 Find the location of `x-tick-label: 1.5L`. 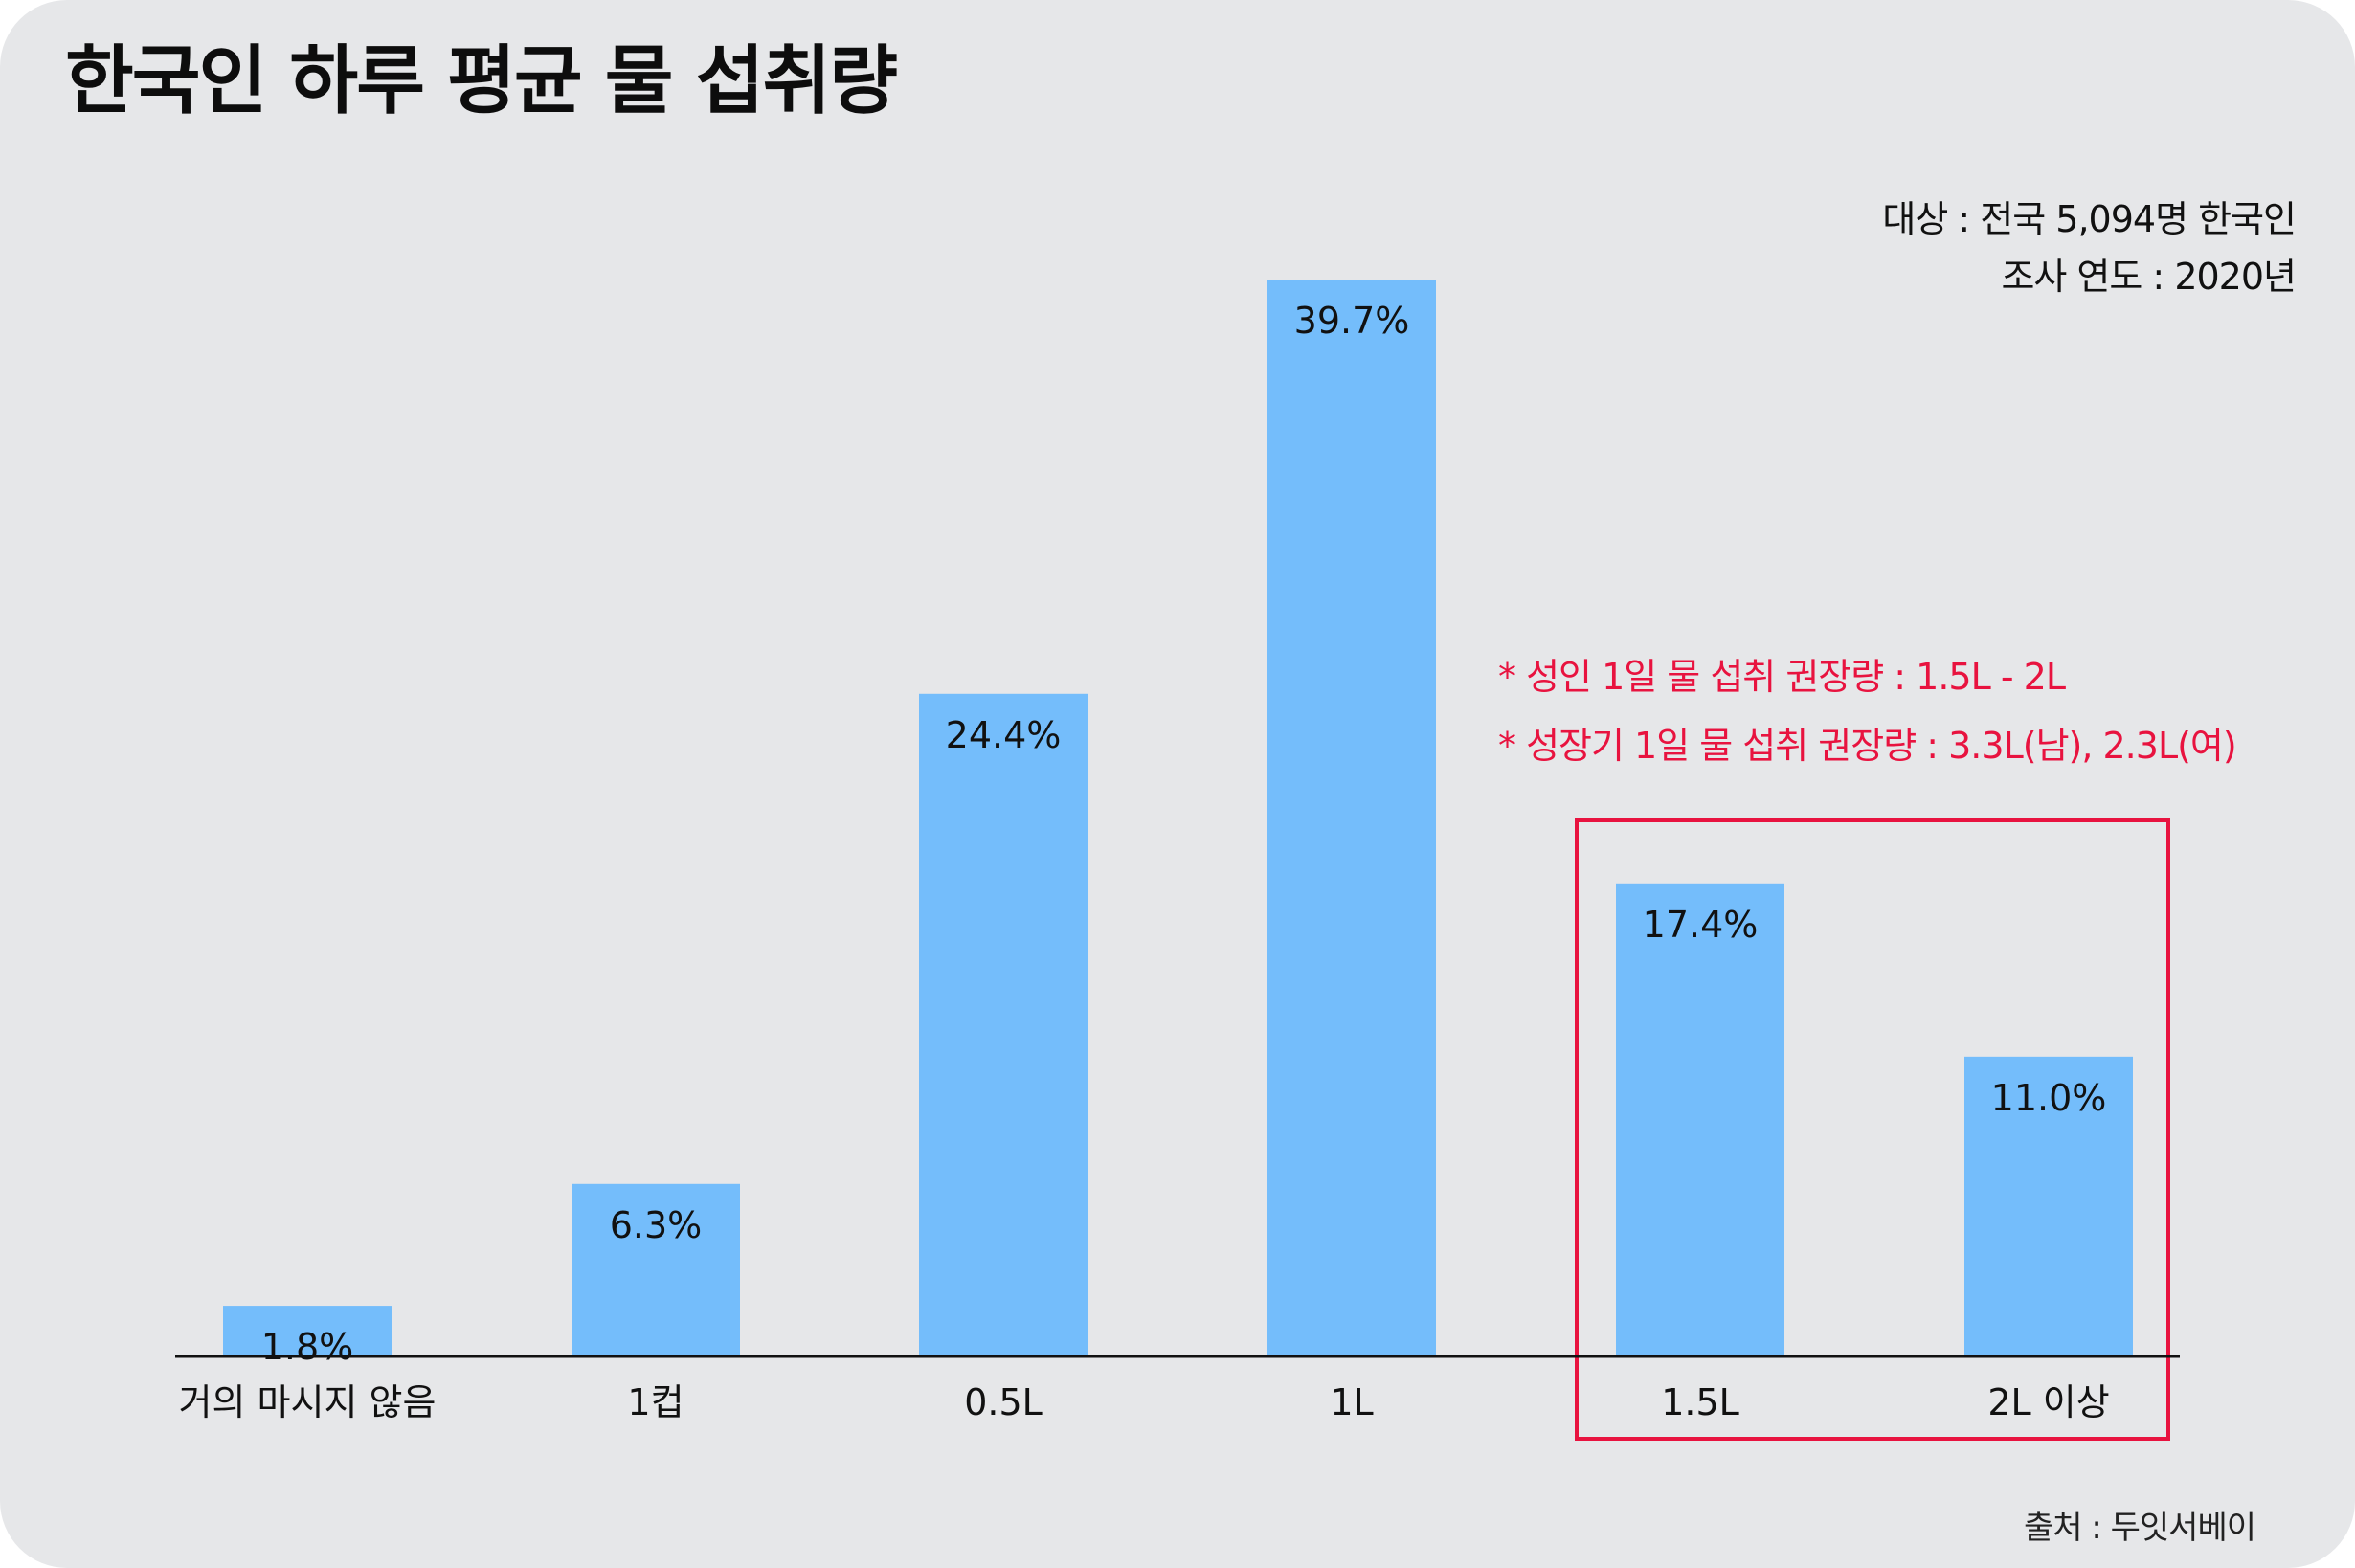

x-tick-label: 1.5L is located at coordinates (1700, 1402).